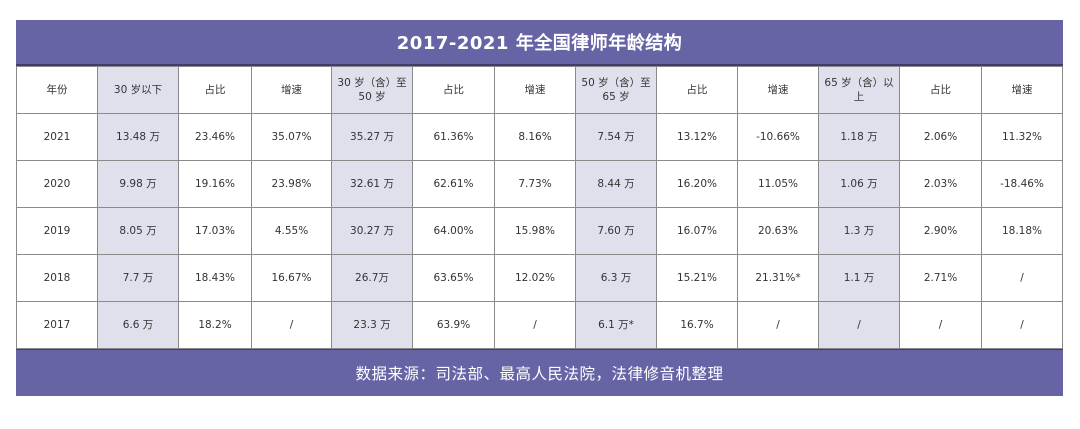 The image size is (1080, 429). Describe the element at coordinates (616, 137) in the screenshot. I see `cell-count: 7.54 万` at that location.